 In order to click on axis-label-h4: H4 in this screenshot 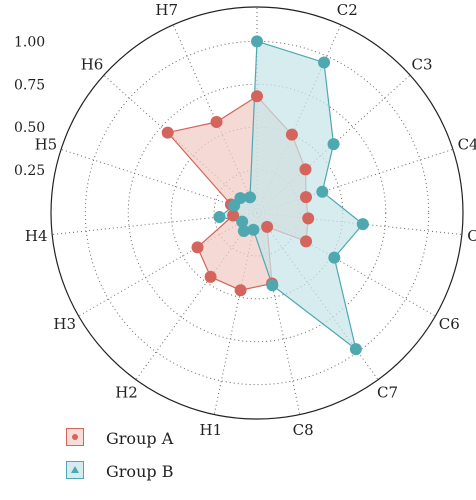, I will do `click(36, 236)`.